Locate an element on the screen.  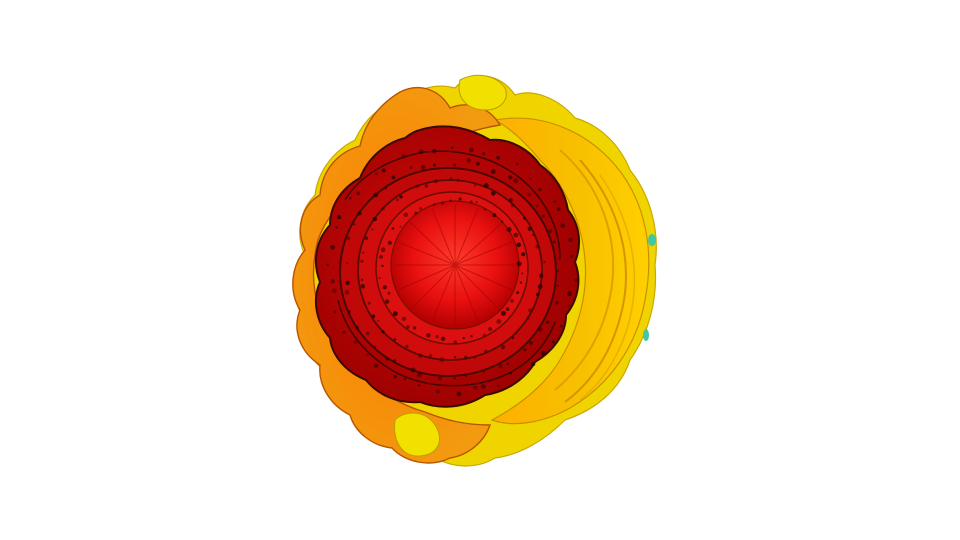
speckle-dots is located at coordinates (452, 271).